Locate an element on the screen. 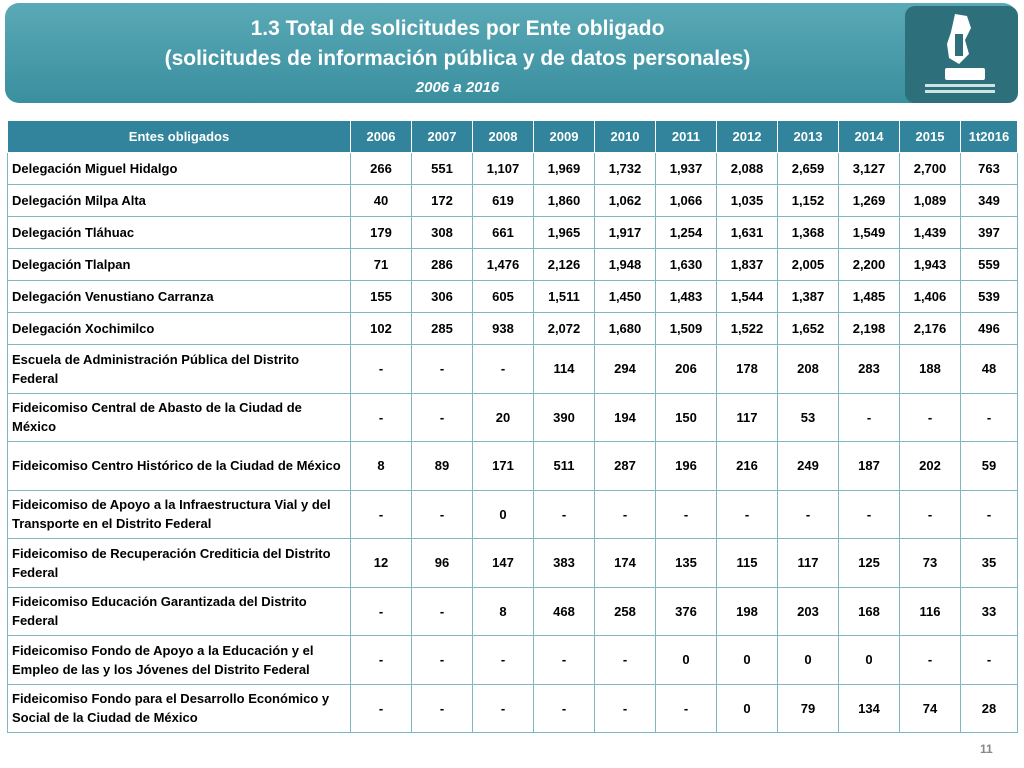 The width and height of the screenshot is (1024, 768). cell: 155 is located at coordinates (381, 296).